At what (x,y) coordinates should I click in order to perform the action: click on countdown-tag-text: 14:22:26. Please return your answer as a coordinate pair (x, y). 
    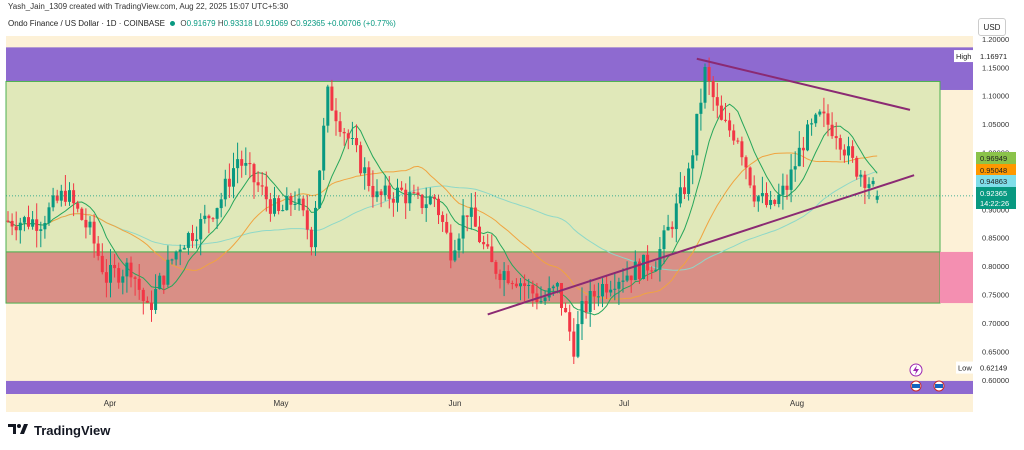
    Looking at the image, I should click on (994, 203).